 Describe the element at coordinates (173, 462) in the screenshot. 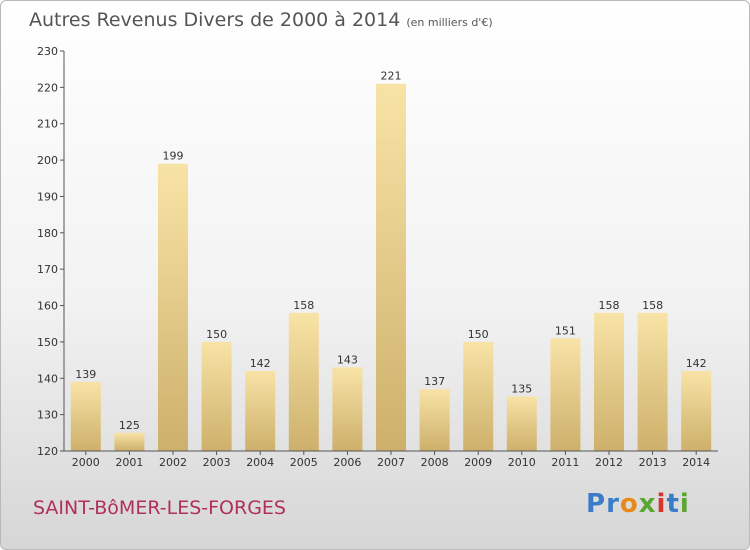

I see `x-tick-label-2002: 2002` at that location.